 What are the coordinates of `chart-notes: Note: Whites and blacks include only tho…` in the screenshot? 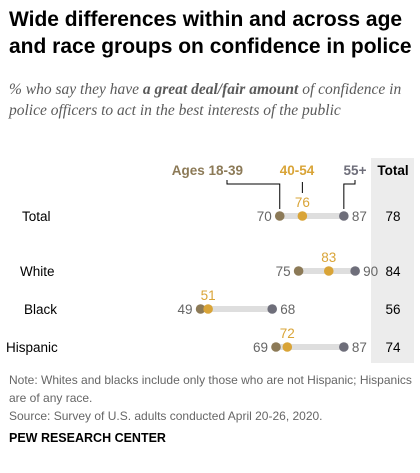 It's located at (211, 398).